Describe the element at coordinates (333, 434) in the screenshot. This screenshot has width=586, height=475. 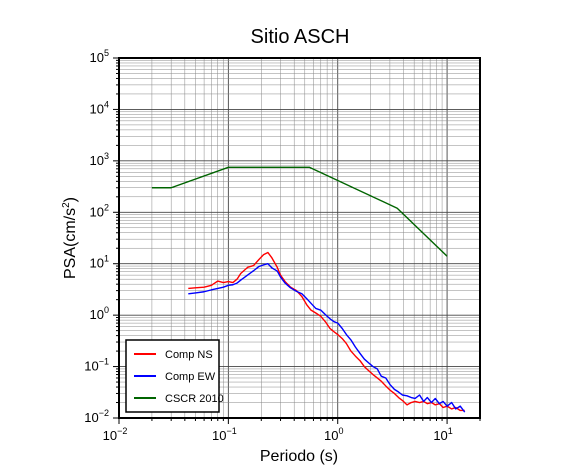
I see `x-tick-label: 10⁰` at that location.